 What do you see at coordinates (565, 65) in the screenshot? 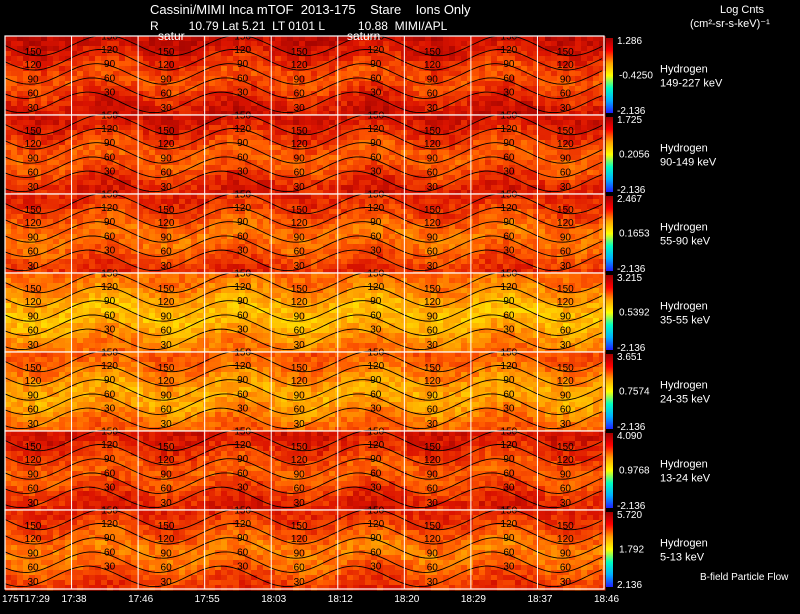
I see `contour-label: 120` at bounding box center [565, 65].